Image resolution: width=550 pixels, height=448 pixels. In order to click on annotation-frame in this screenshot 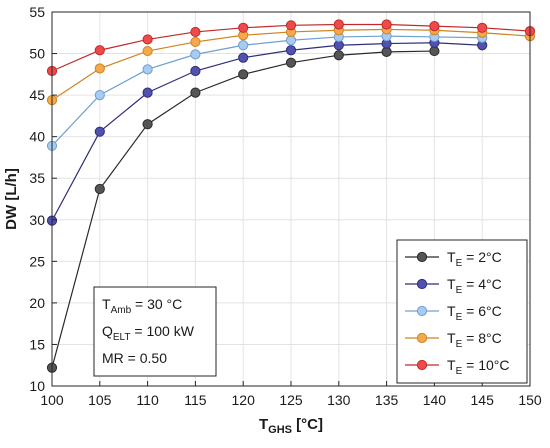, I will do `click(155, 331)`.